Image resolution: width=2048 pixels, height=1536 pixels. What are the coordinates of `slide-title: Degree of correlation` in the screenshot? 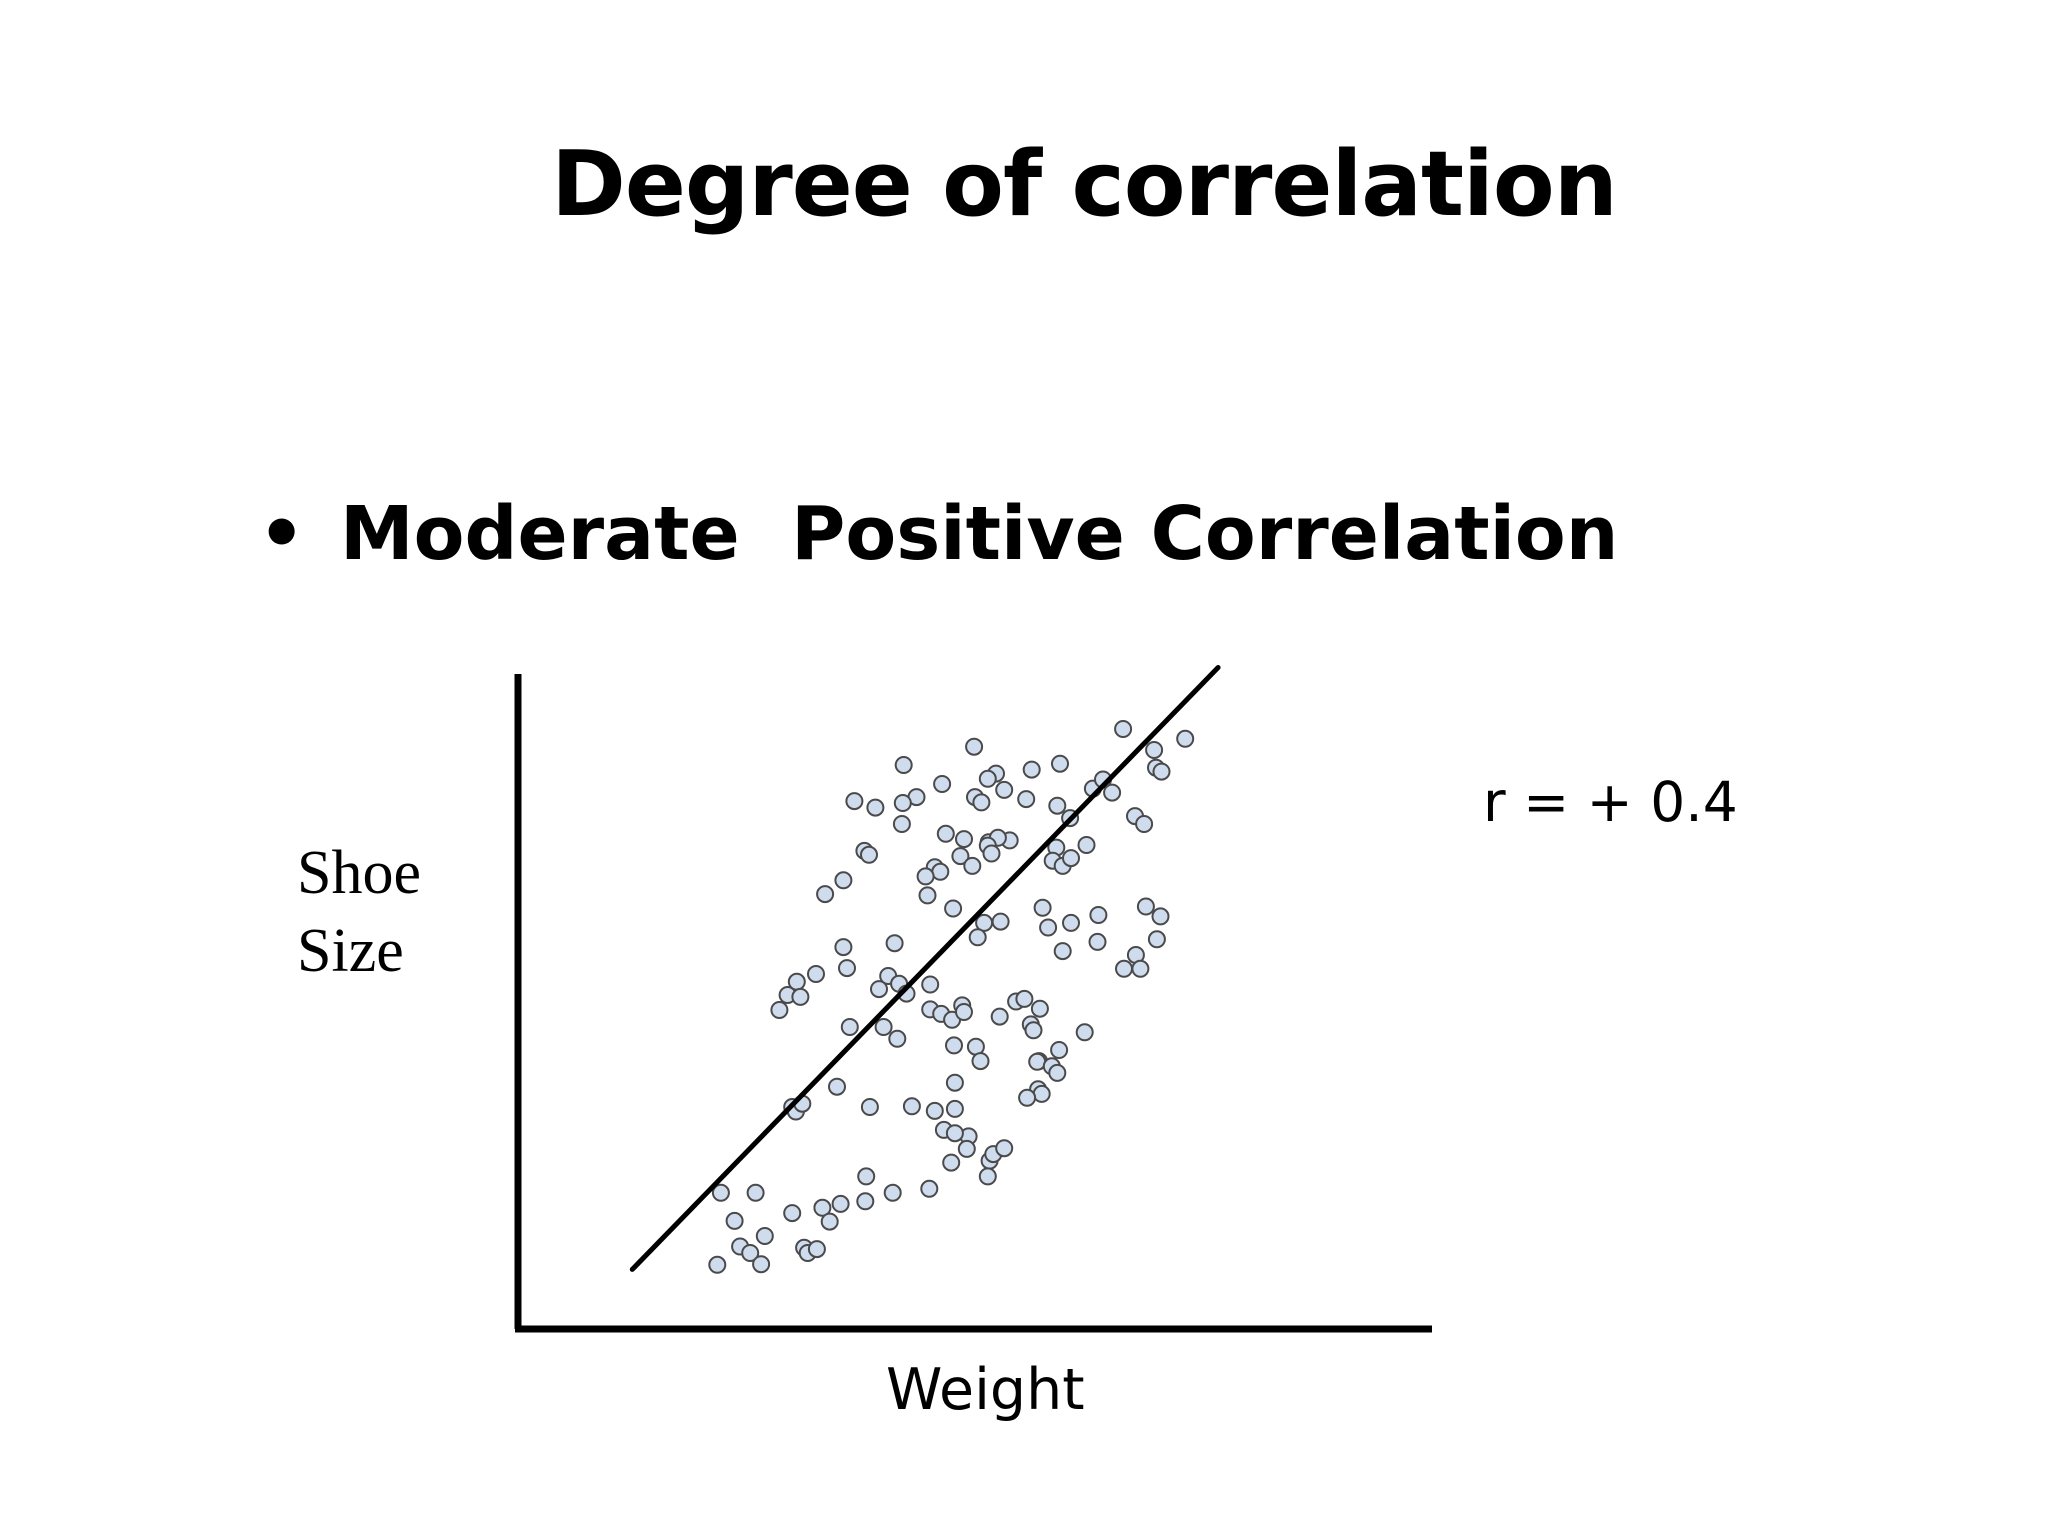 It's located at (1084, 184).